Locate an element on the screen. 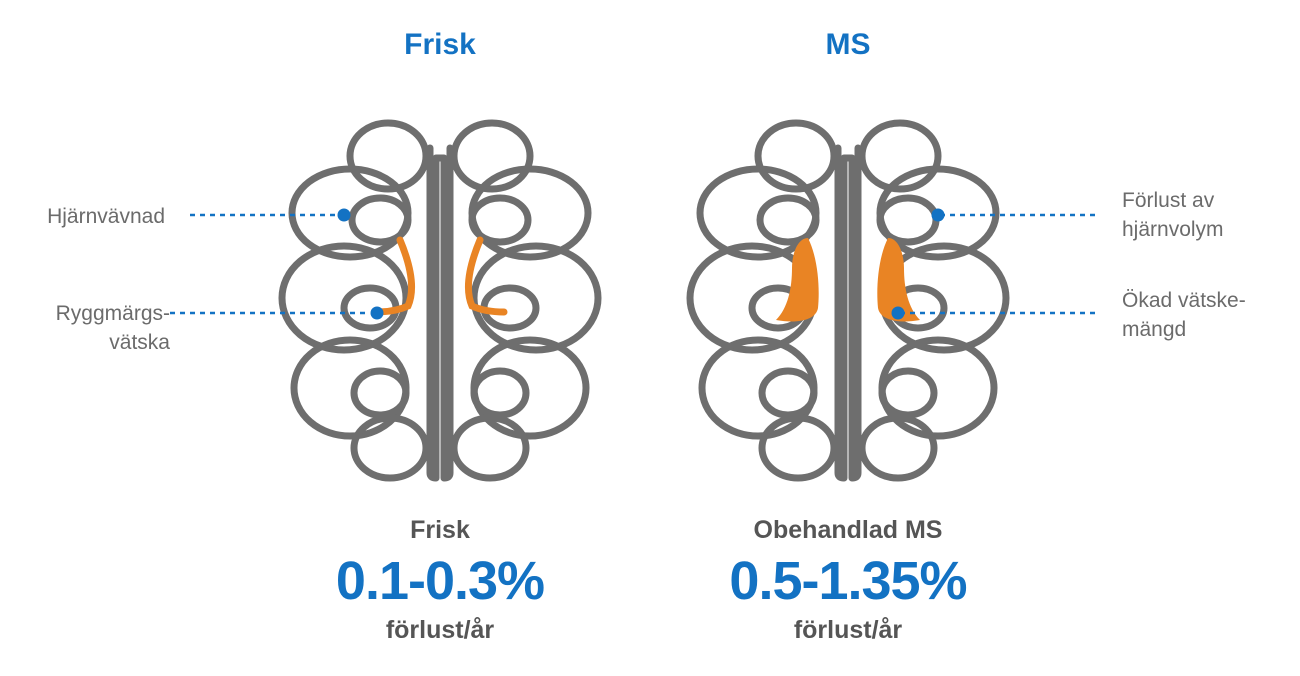 Image resolution: width=1300 pixels, height=676 pixels. healthy-left-ventricle is located at coordinates (394, 276).